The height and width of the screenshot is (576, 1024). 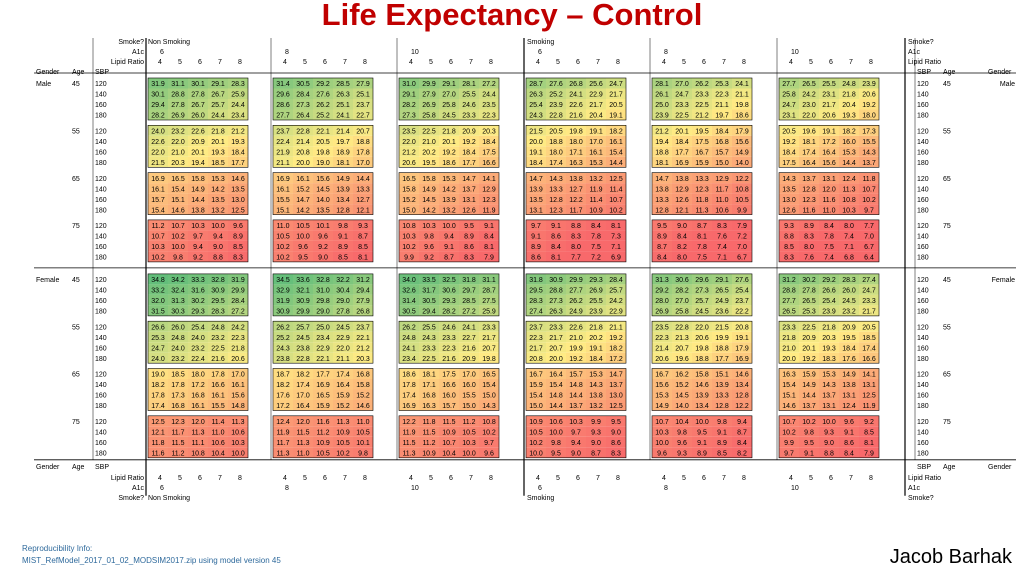 What do you see at coordinates (76, 226) in the screenshot?
I see `age-label: 75` at bounding box center [76, 226].